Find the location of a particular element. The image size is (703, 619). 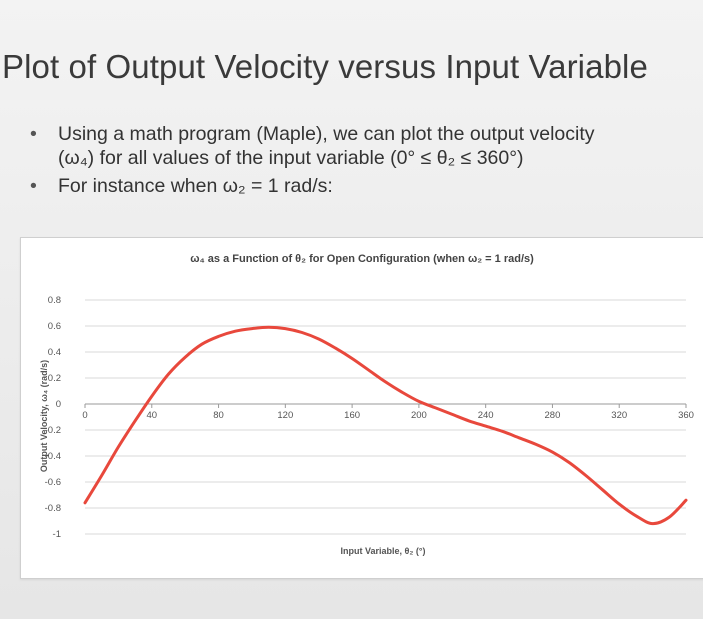

x-tick-label: 80 is located at coordinates (218, 415).